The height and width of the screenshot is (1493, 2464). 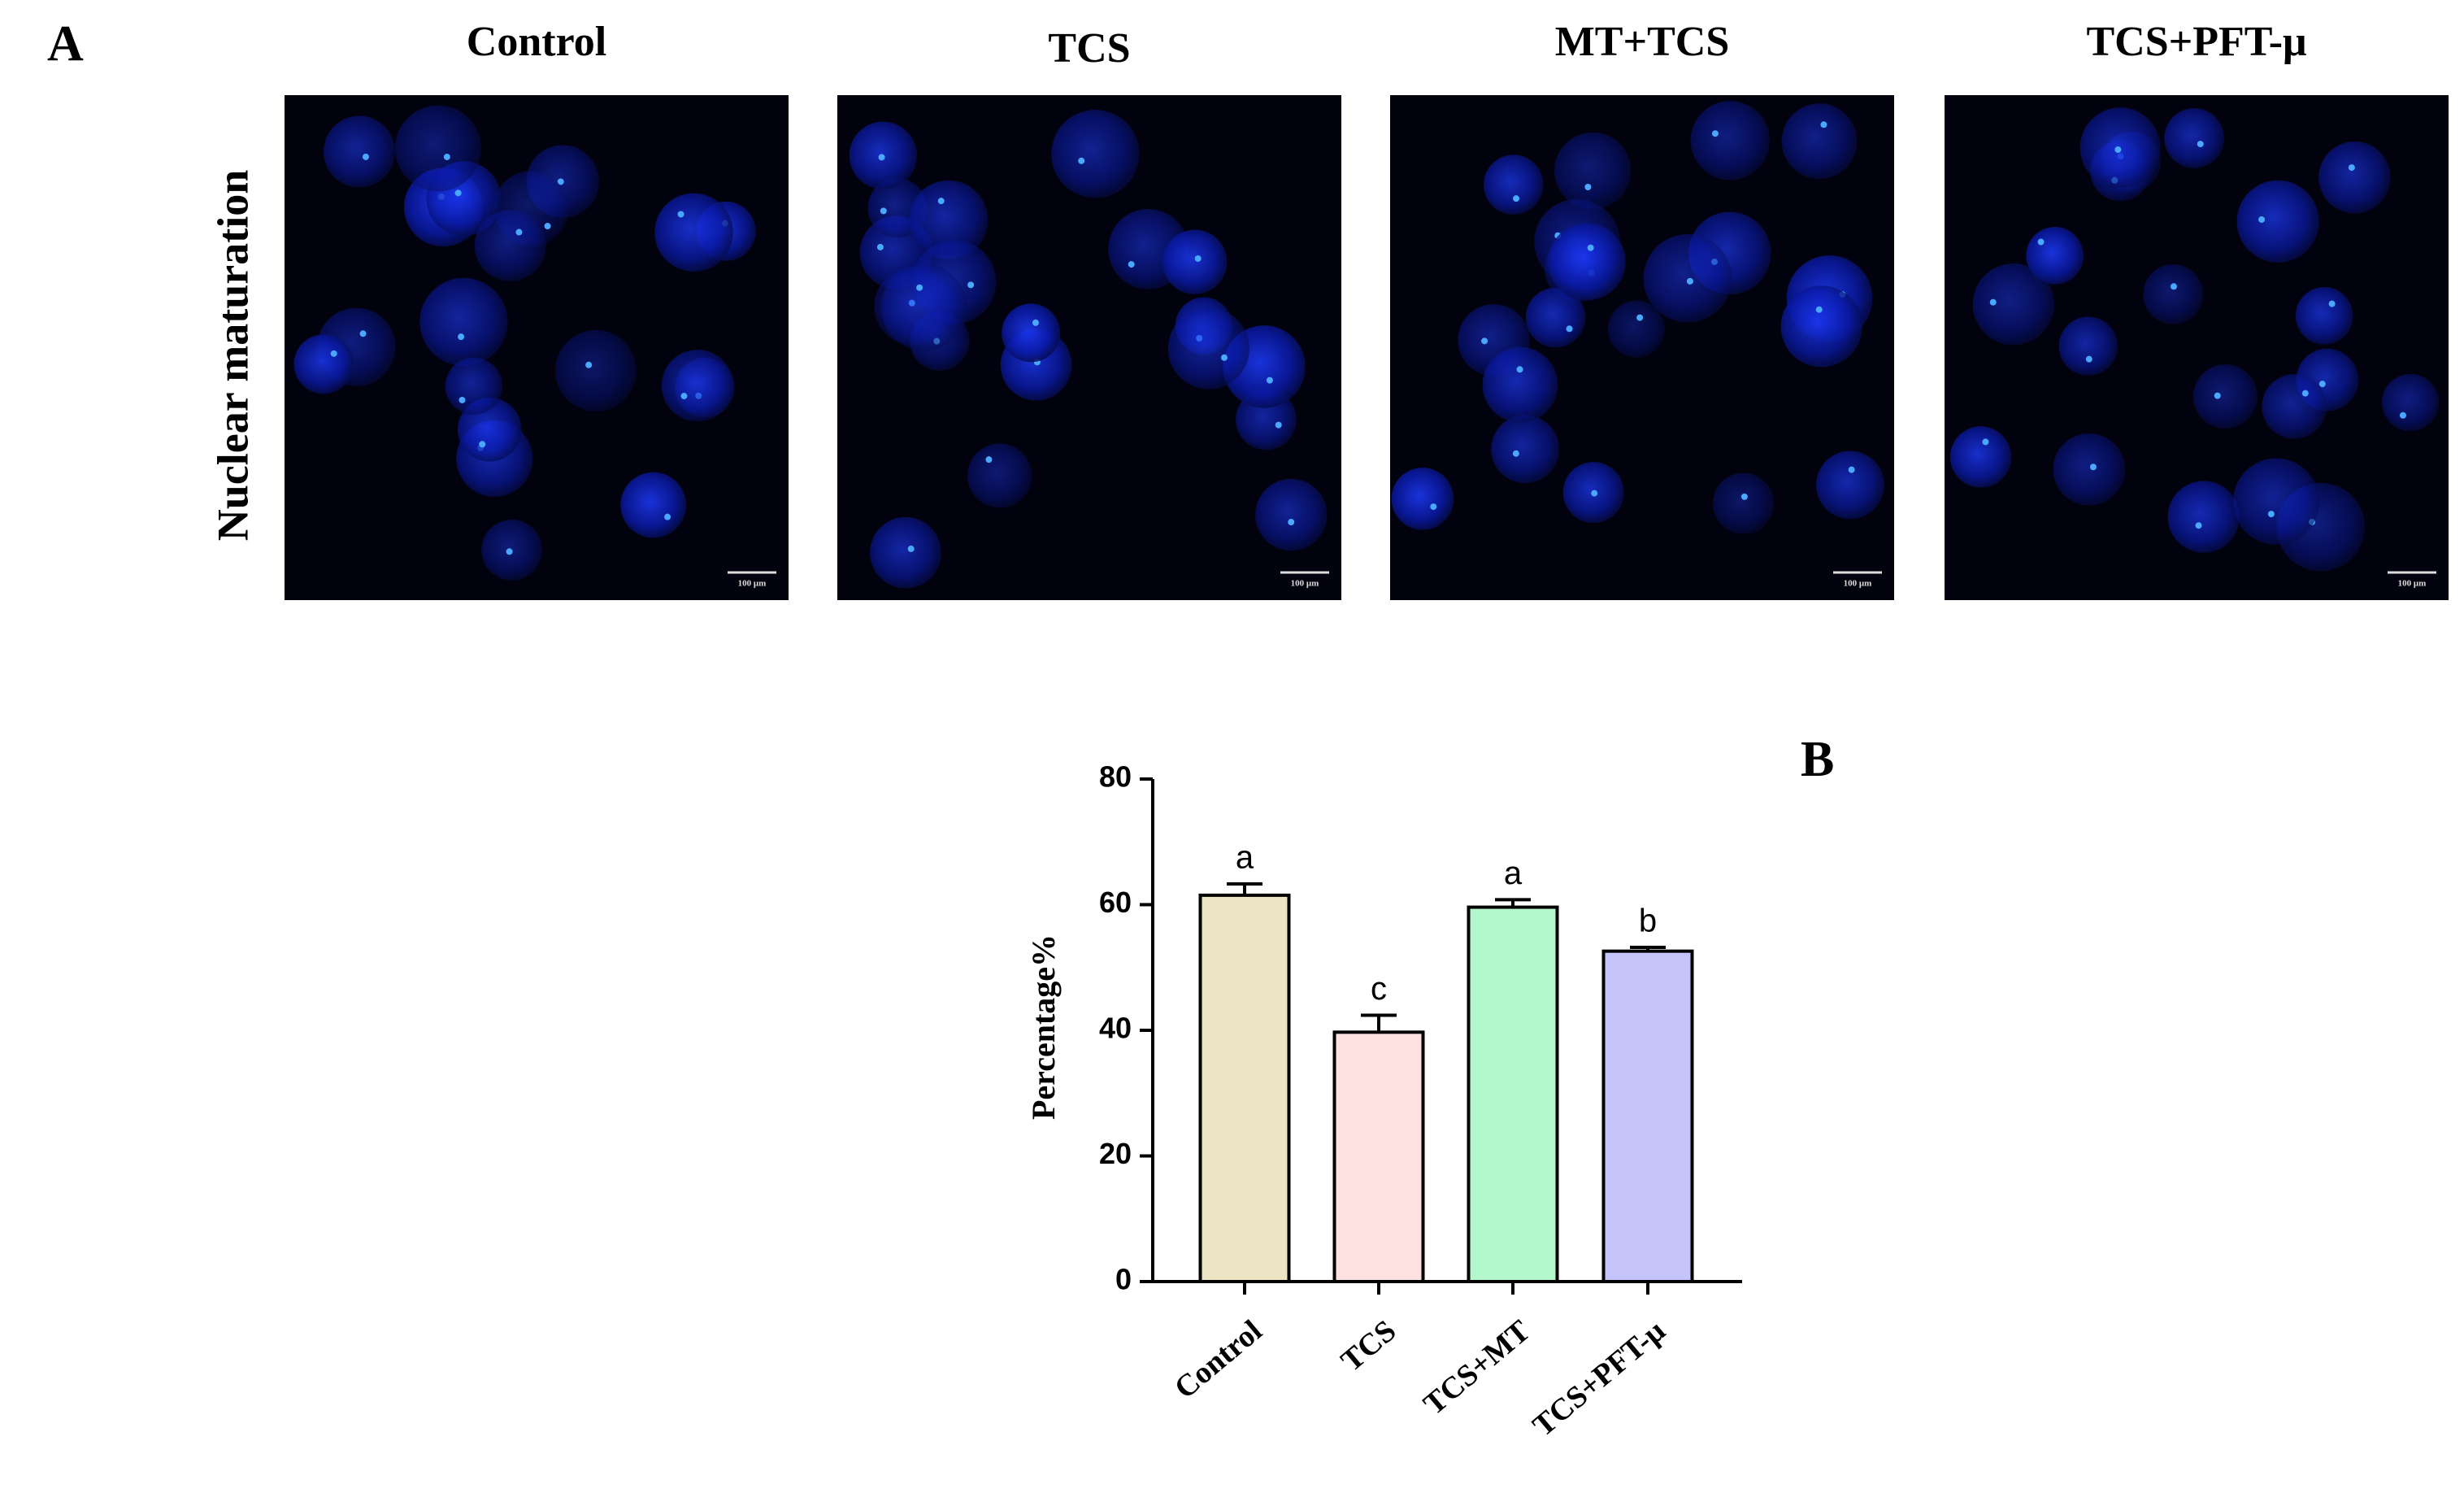 What do you see at coordinates (1599, 1378) in the screenshot?
I see `x-tick-label: TCS+PFT-μ` at bounding box center [1599, 1378].